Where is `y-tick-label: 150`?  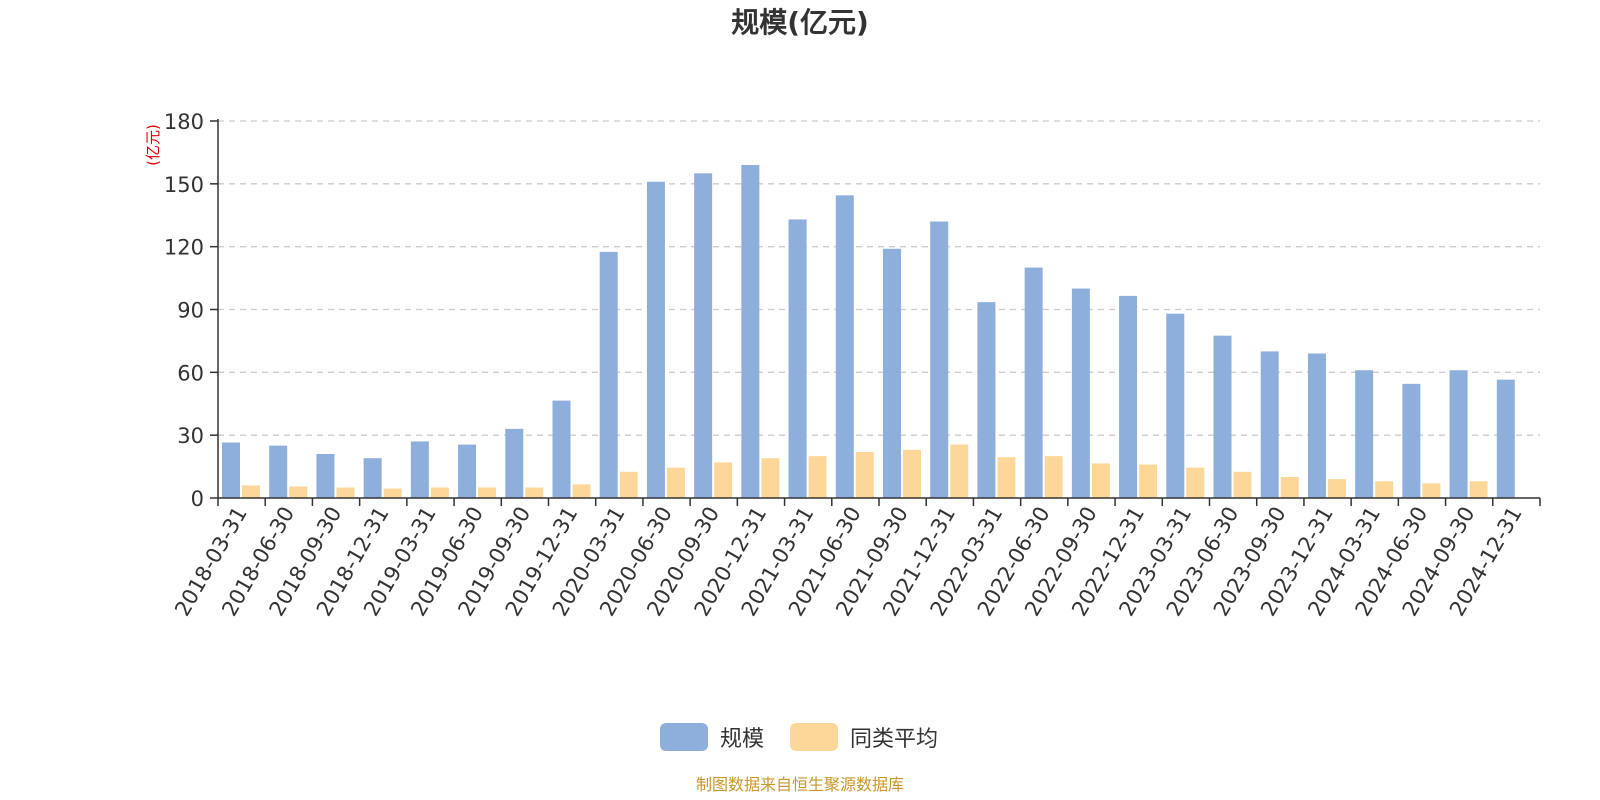 y-tick-label: 150 is located at coordinates (184, 185).